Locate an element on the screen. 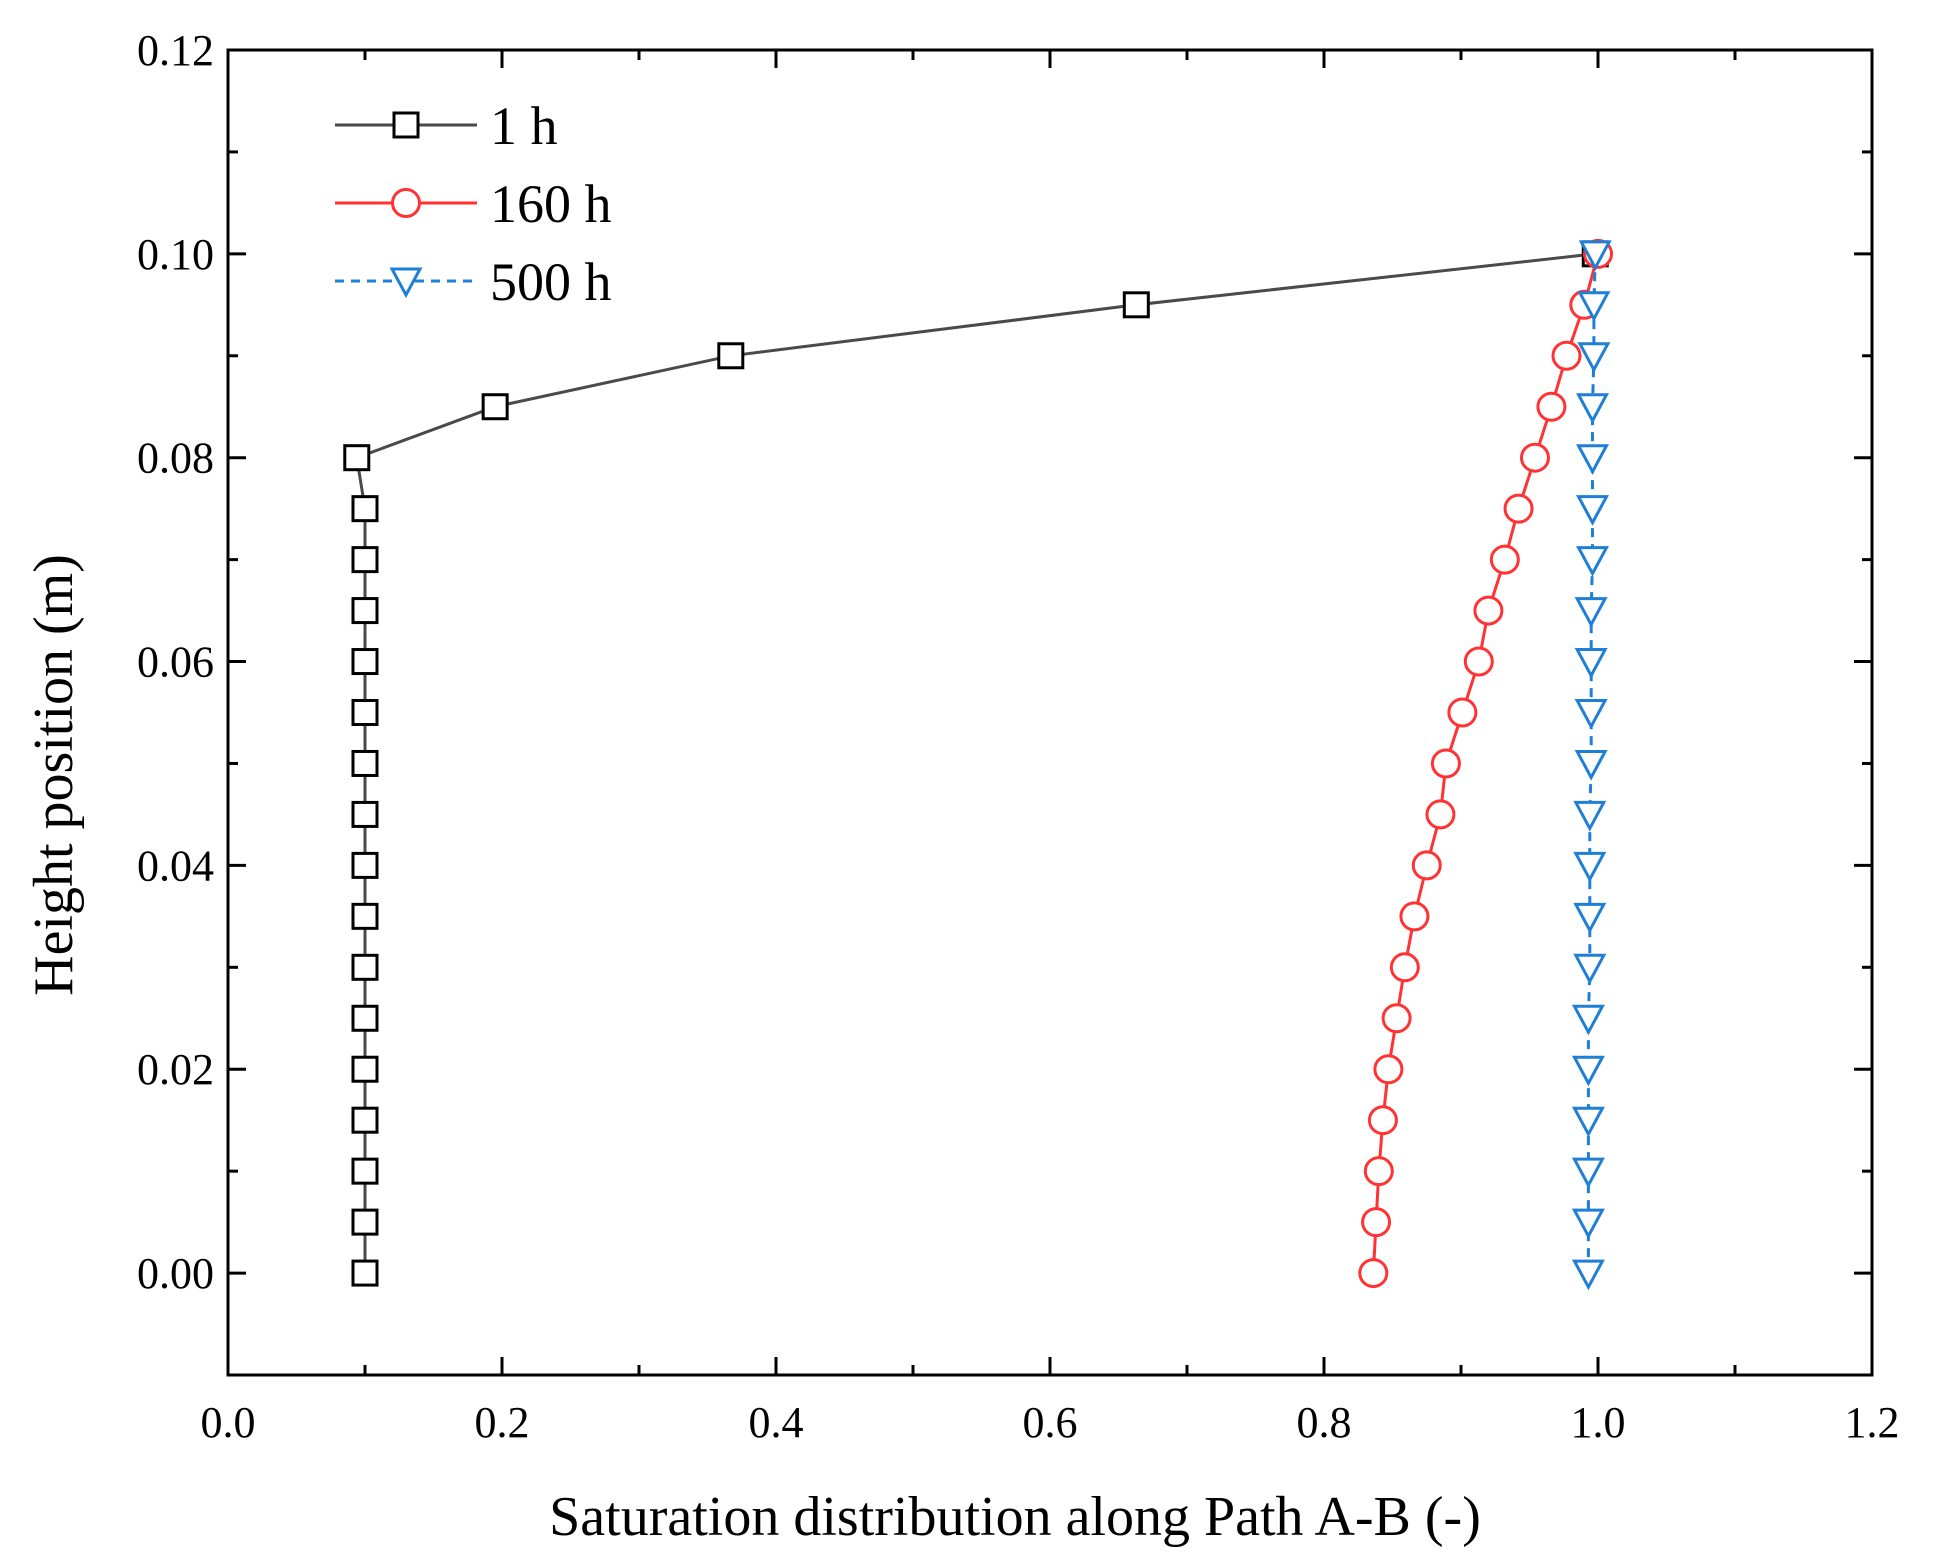  x-tick-label: 0.2 is located at coordinates (502, 1422).